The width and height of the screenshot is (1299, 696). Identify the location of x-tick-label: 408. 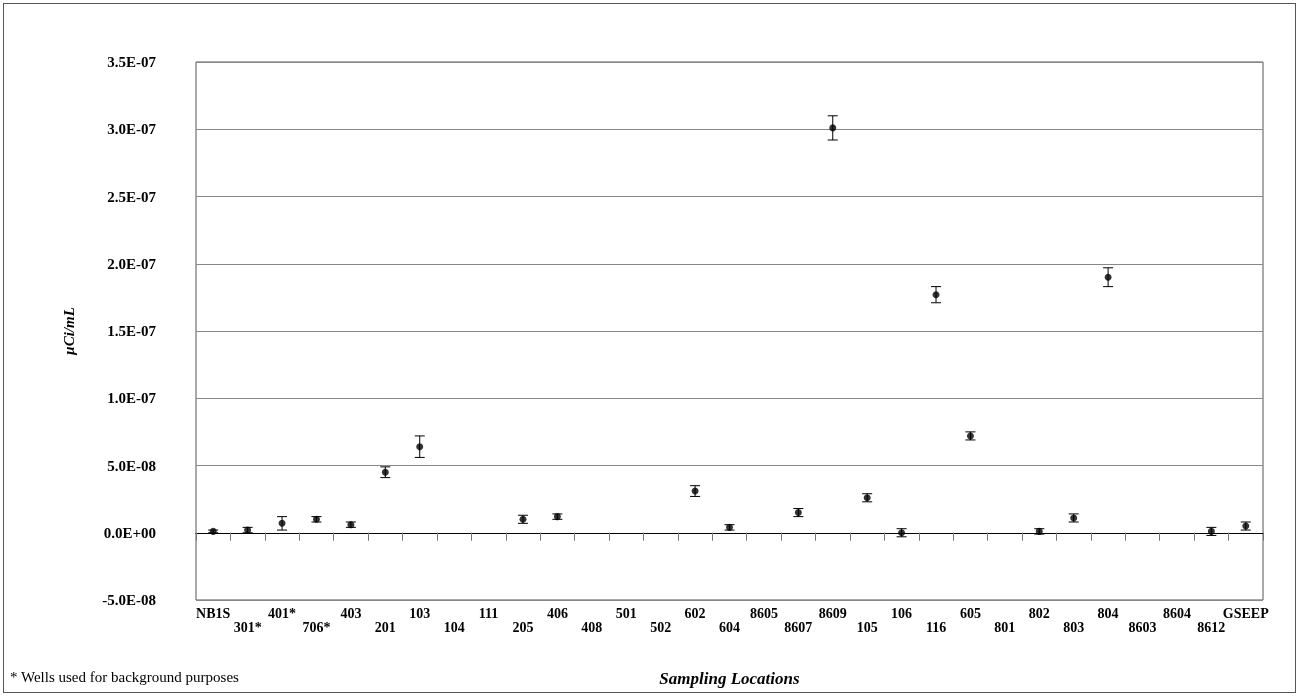
(592, 627).